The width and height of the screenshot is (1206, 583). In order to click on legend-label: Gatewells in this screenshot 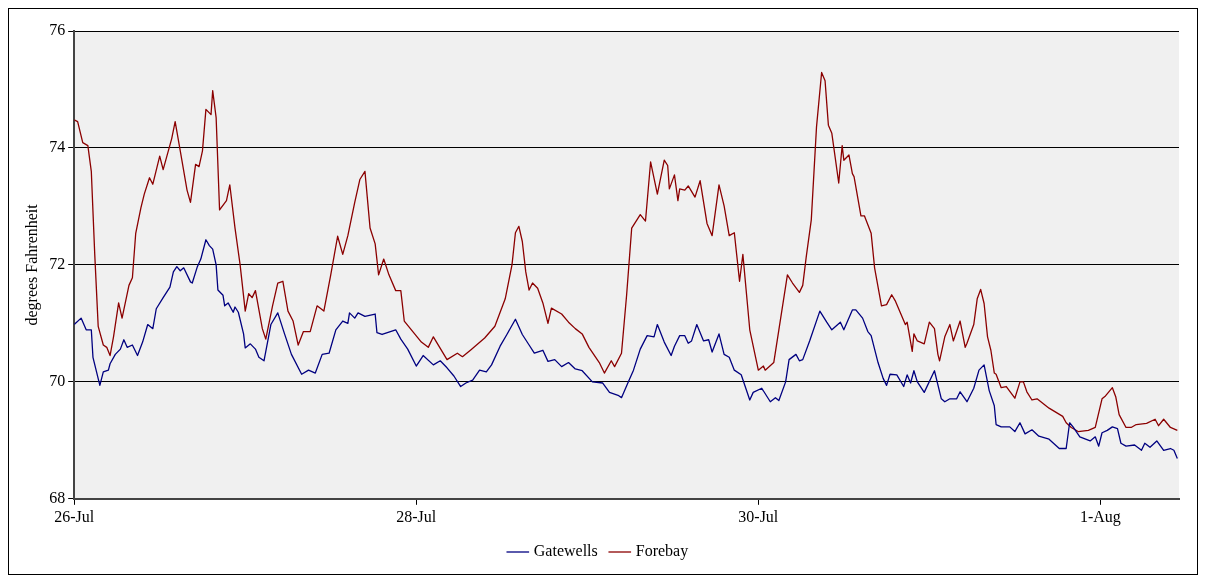, I will do `click(565, 551)`.